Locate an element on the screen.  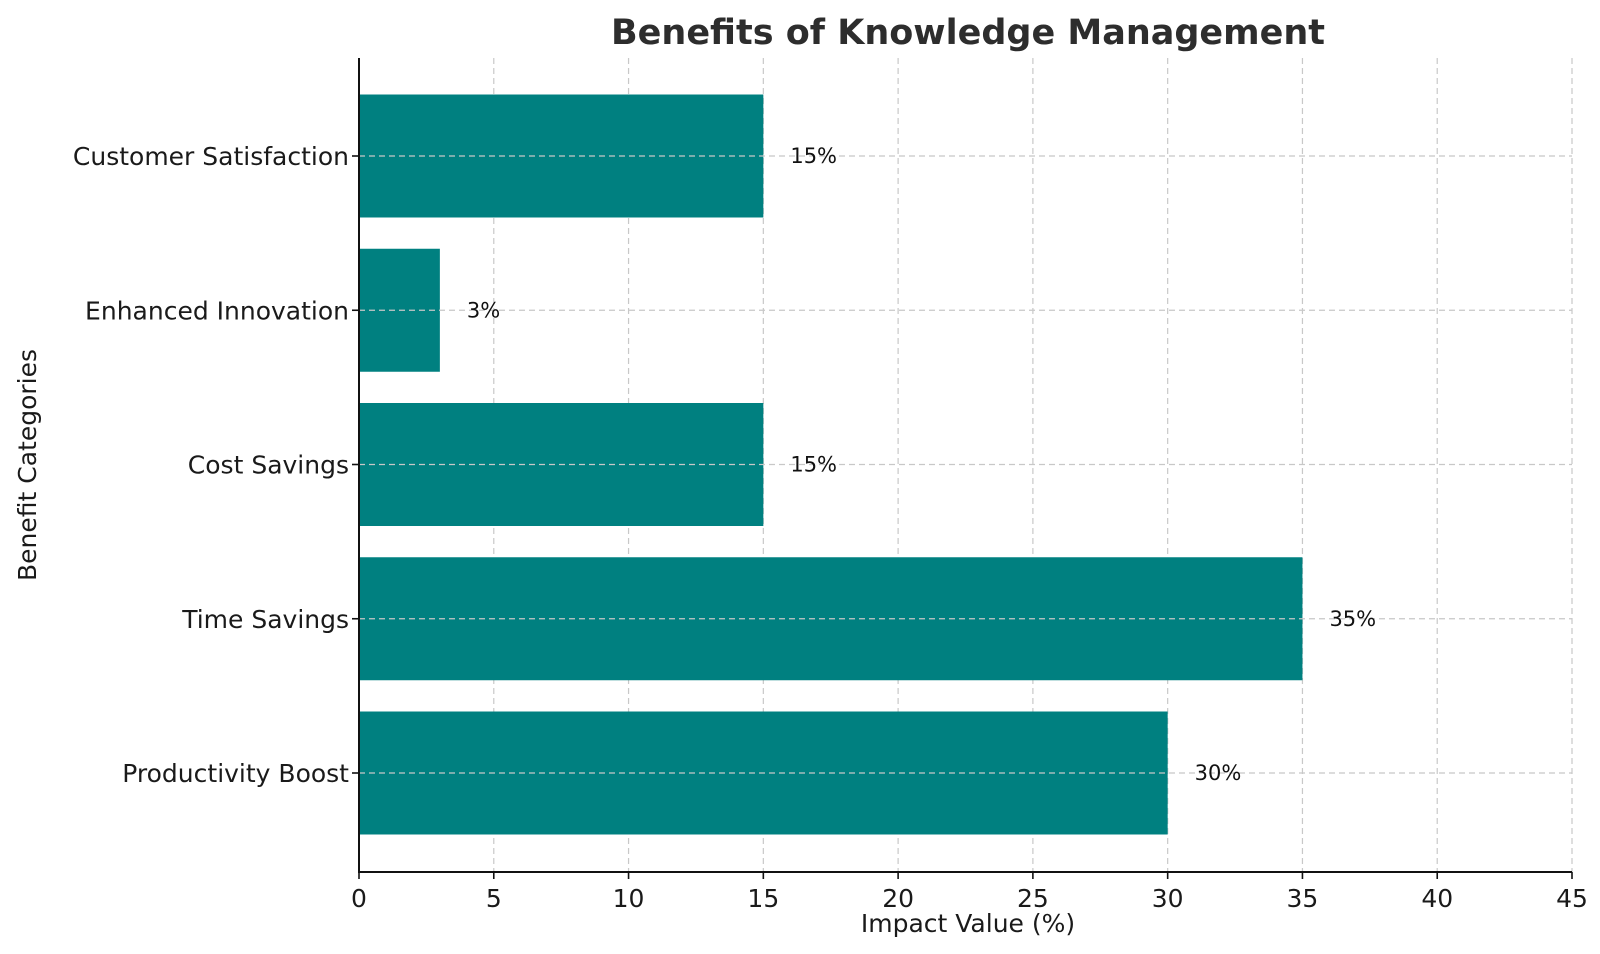
y-tick-label: Enhanced Innovation is located at coordinates (217, 310).